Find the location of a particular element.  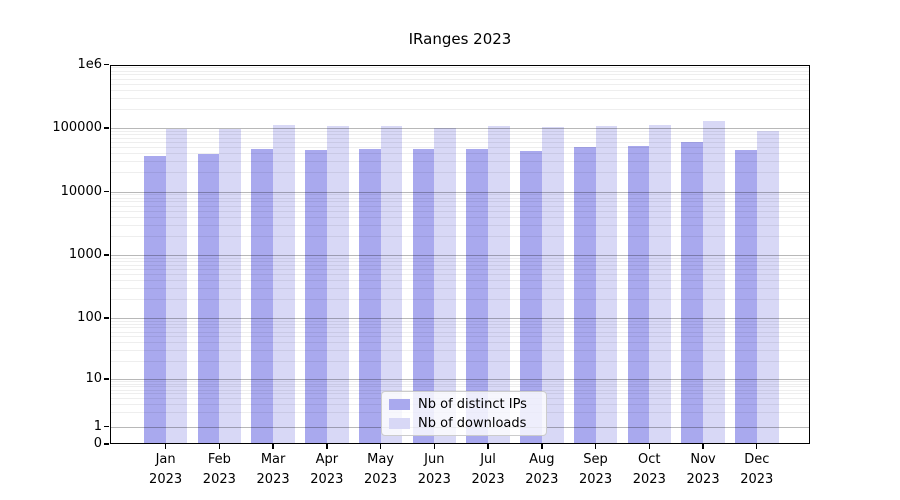

x-tick-label: Mar 2023 is located at coordinates (273, 469).